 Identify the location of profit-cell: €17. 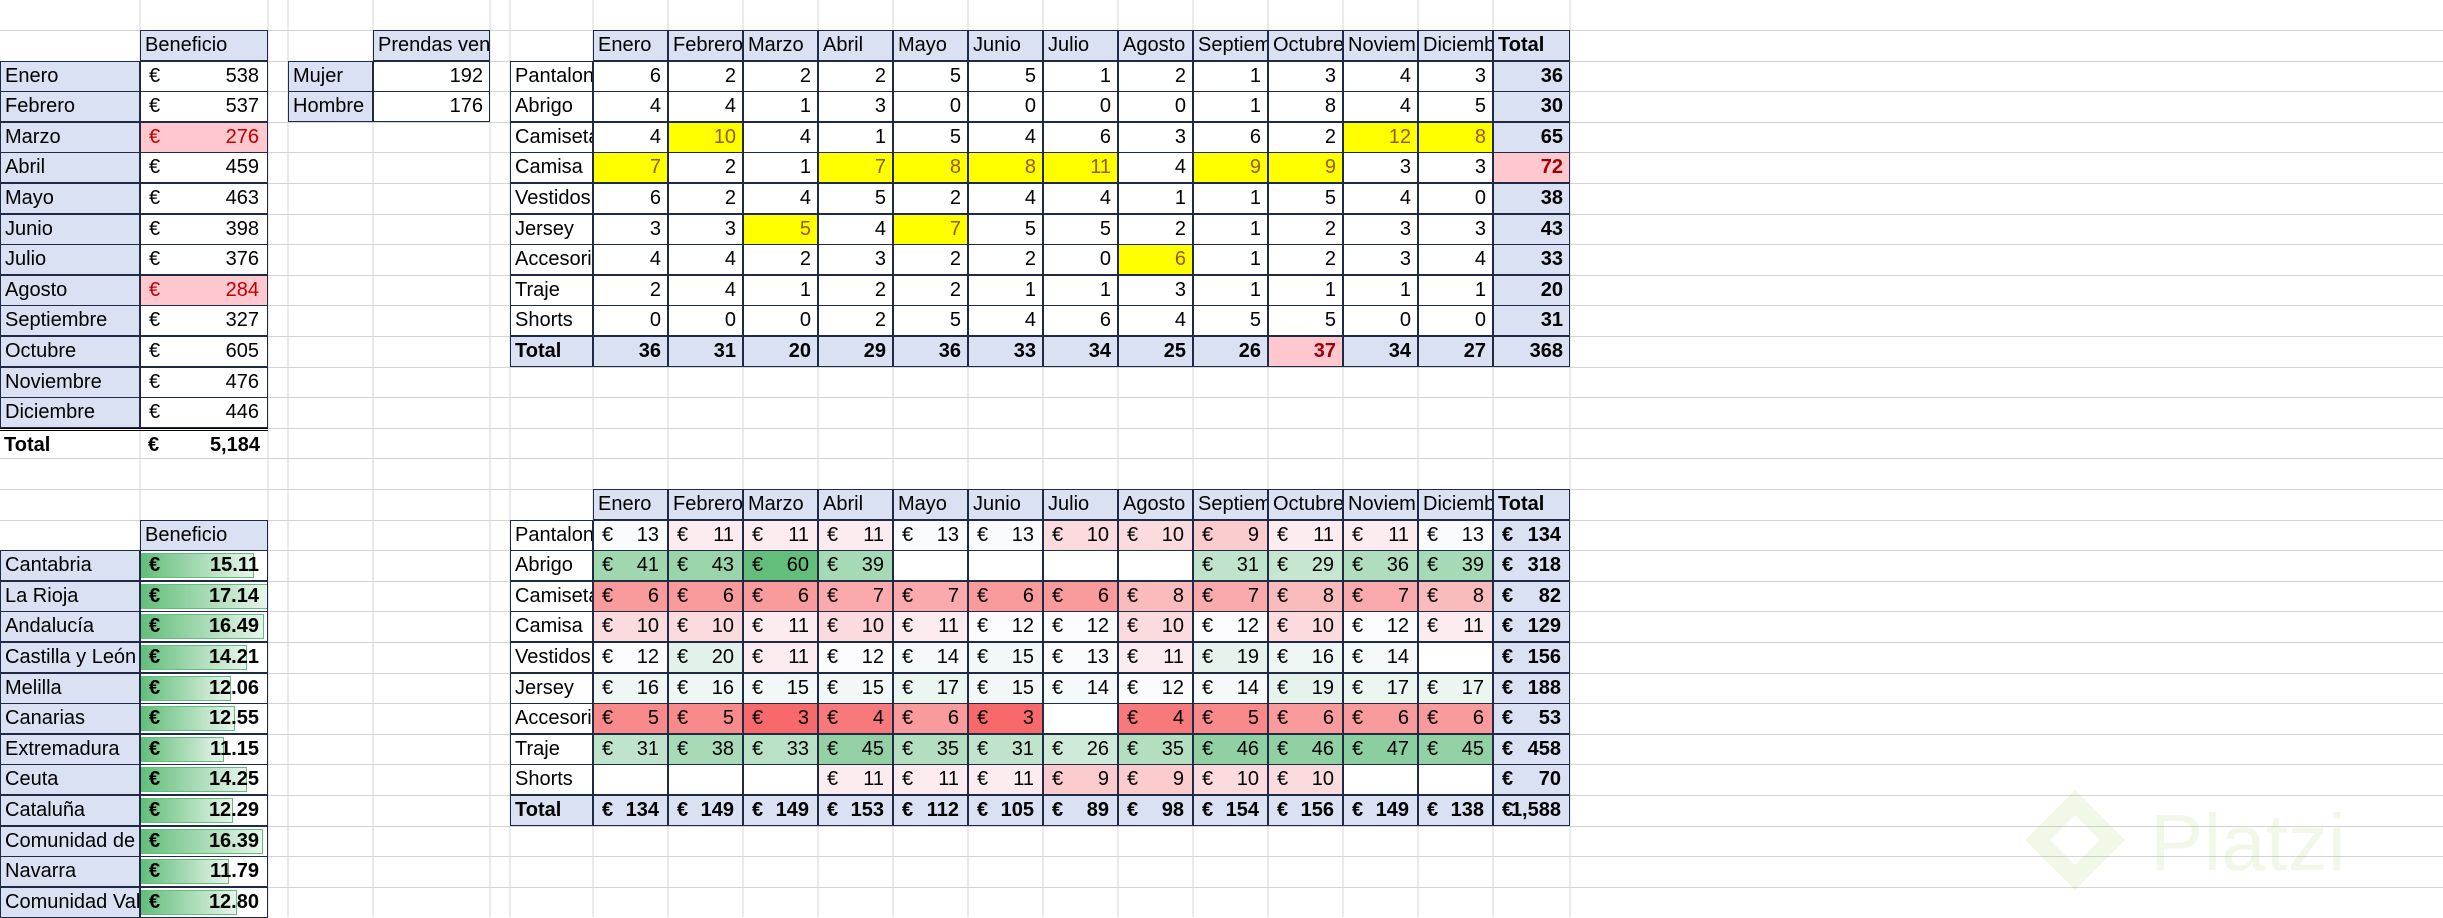
(1455, 688).